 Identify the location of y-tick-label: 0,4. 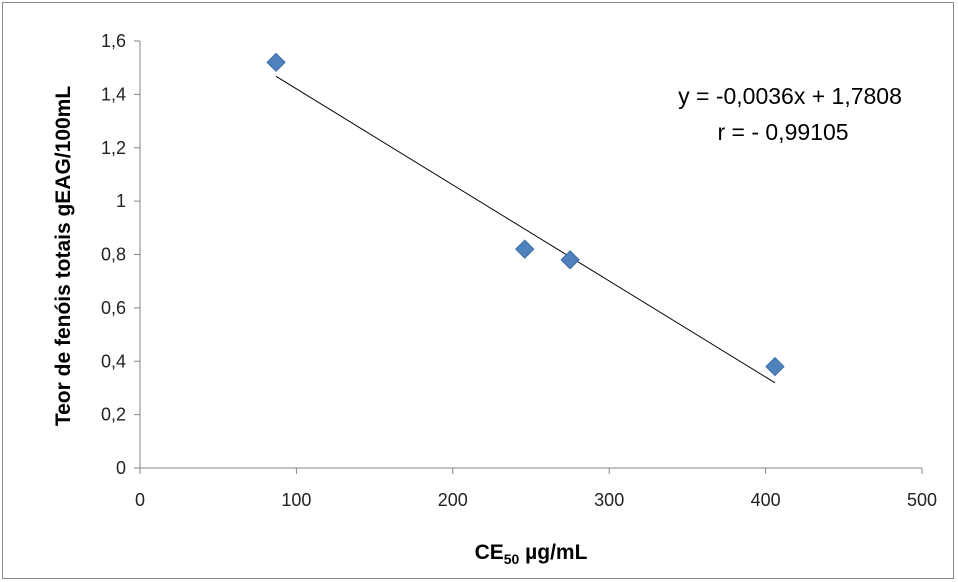
(113, 361).